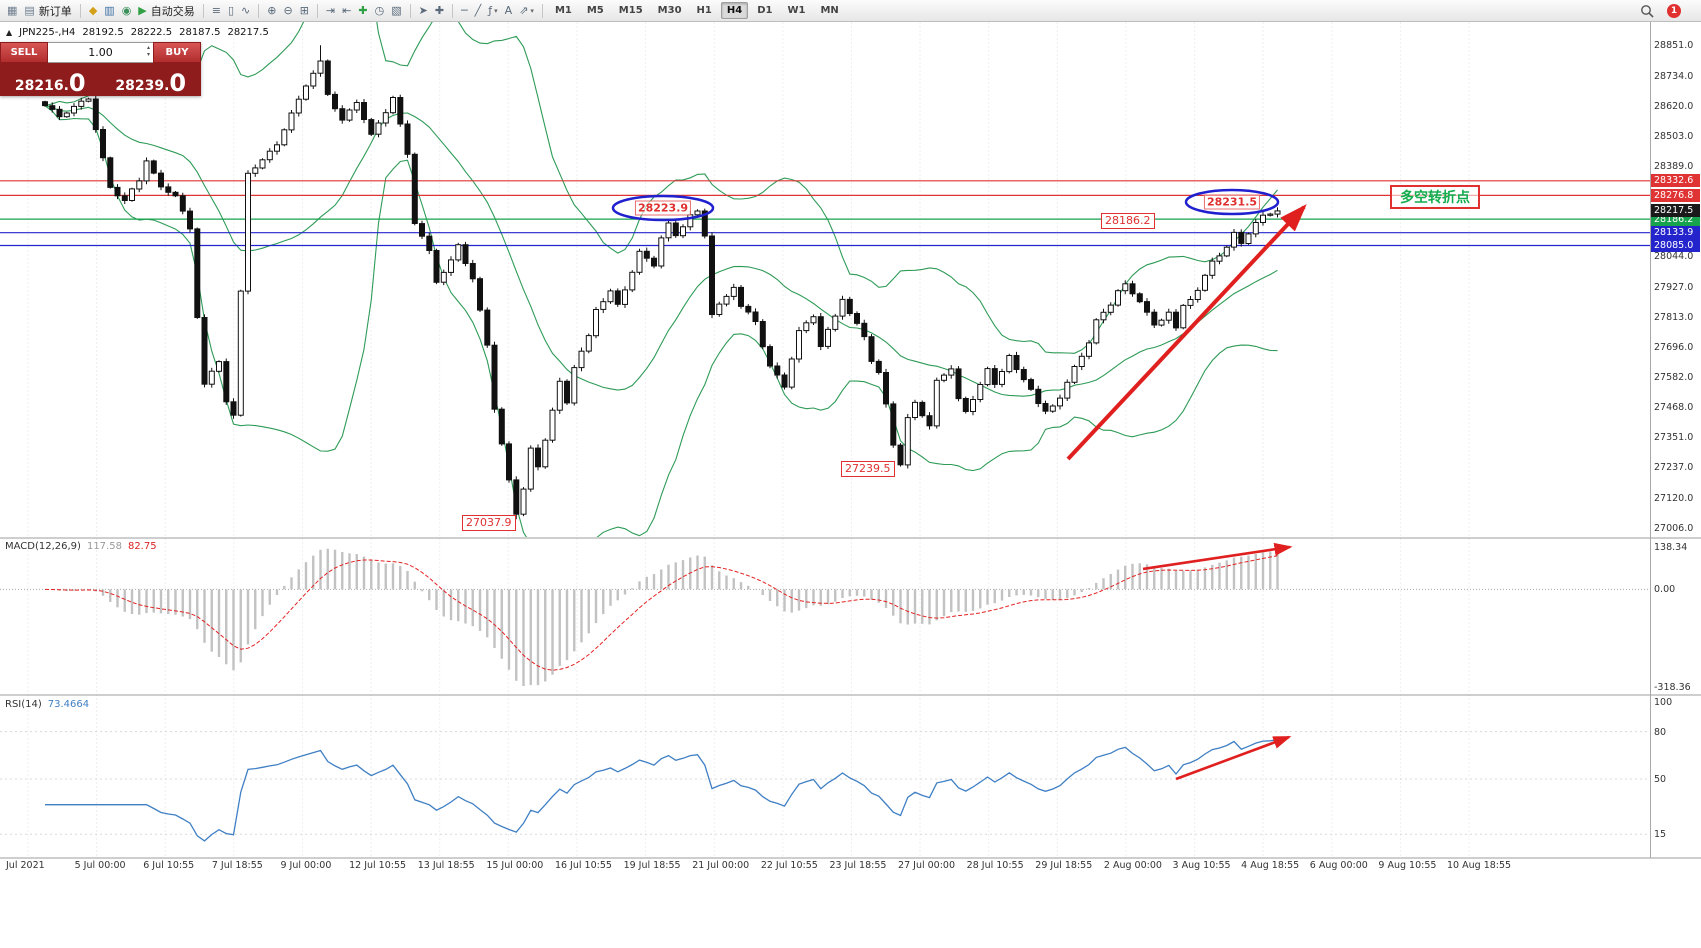 Image resolution: width=1701 pixels, height=948 pixels. What do you see at coordinates (829, 10) in the screenshot?
I see `timeframe-mn: MN` at bounding box center [829, 10].